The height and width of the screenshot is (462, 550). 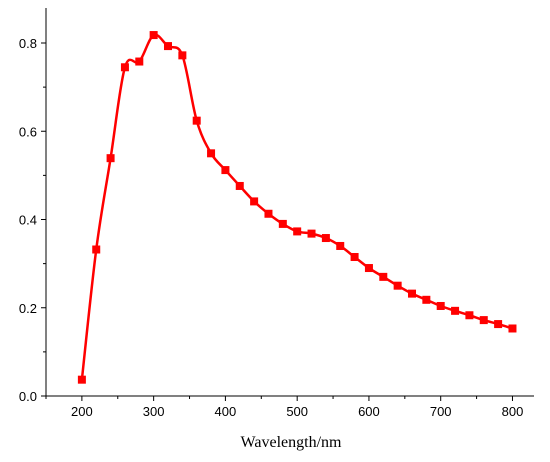 I want to click on y-tick-label: 0.0, so click(x=28, y=396).